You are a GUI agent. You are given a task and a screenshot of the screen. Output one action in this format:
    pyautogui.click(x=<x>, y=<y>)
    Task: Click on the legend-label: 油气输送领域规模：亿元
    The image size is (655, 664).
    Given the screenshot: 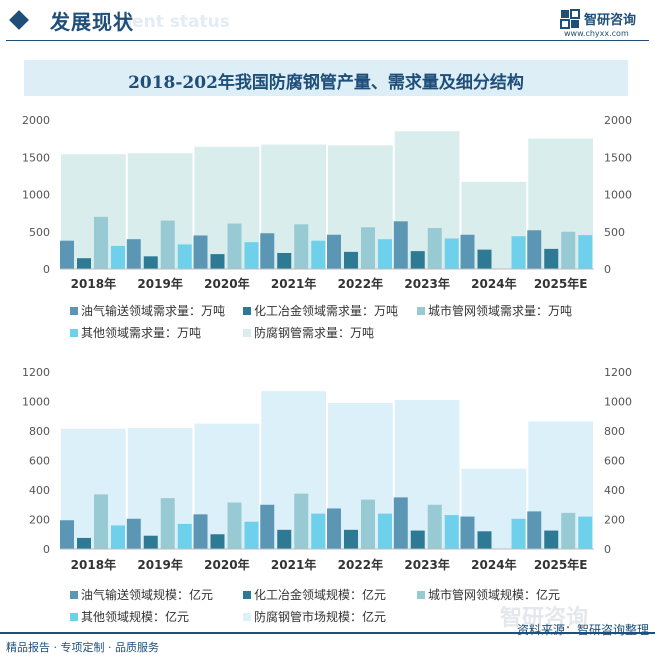 What is the action you would take?
    pyautogui.click(x=147, y=595)
    